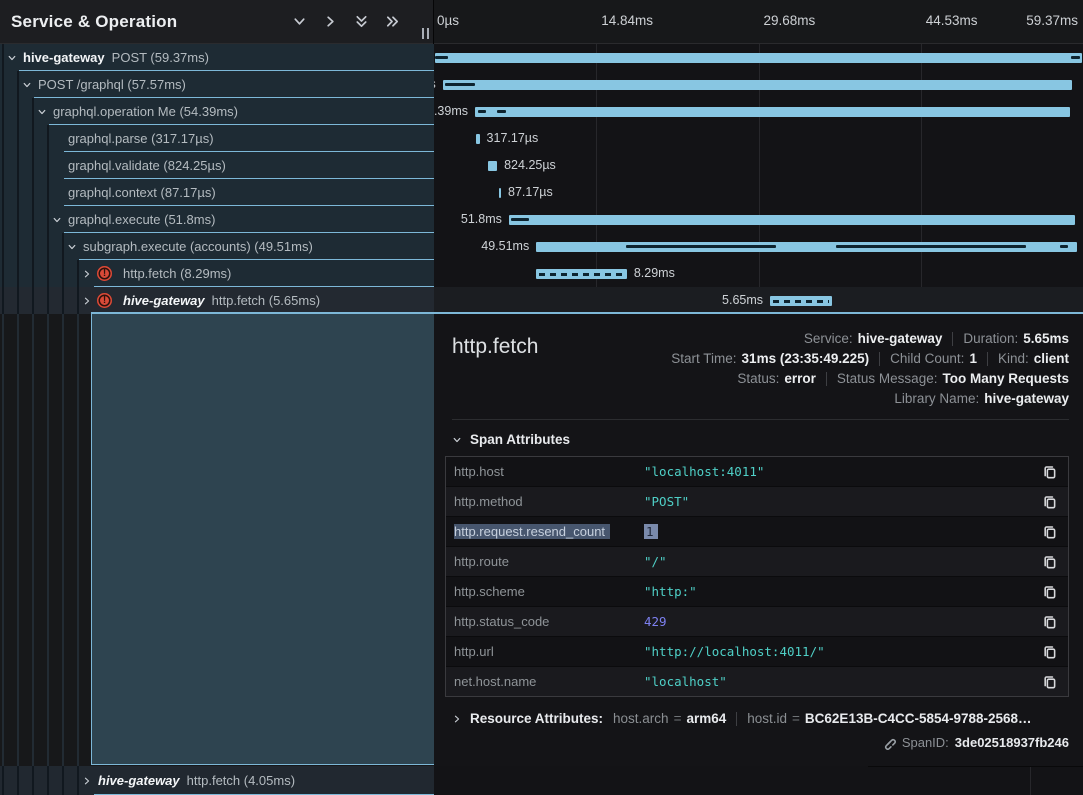 This screenshot has width=1083, height=795. I want to click on timeline-span-row: 54.39ms, so click(758, 111).